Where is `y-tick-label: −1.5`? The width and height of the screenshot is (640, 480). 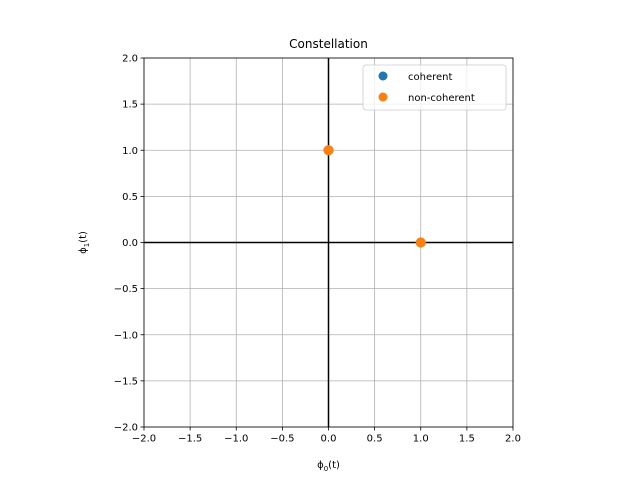
y-tick-label: −1.5 is located at coordinates (126, 381).